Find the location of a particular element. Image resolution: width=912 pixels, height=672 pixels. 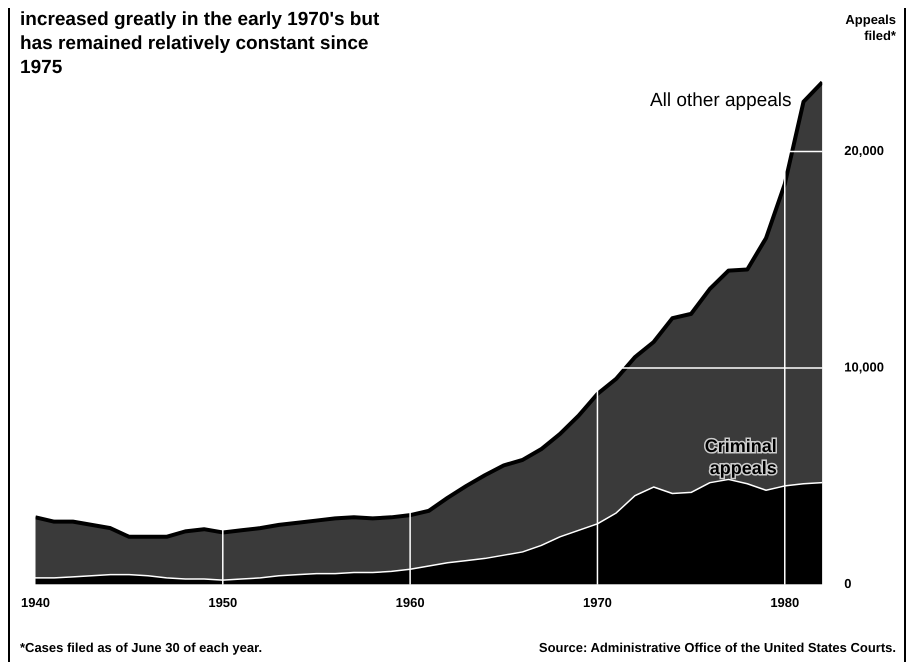

series-label: All other appeals is located at coordinates (721, 100).